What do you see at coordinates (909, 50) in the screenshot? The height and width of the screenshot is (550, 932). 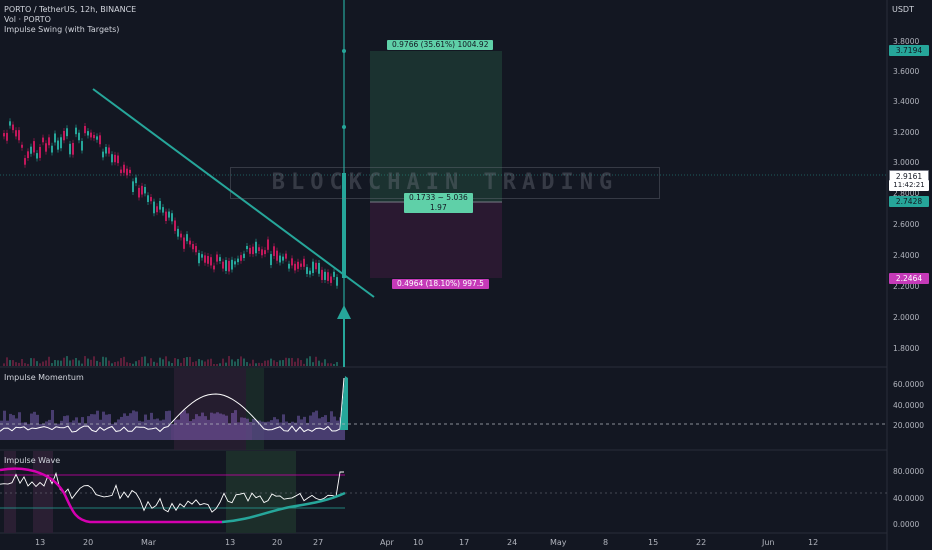 I see `target-price-tag: 3.7194` at bounding box center [909, 50].